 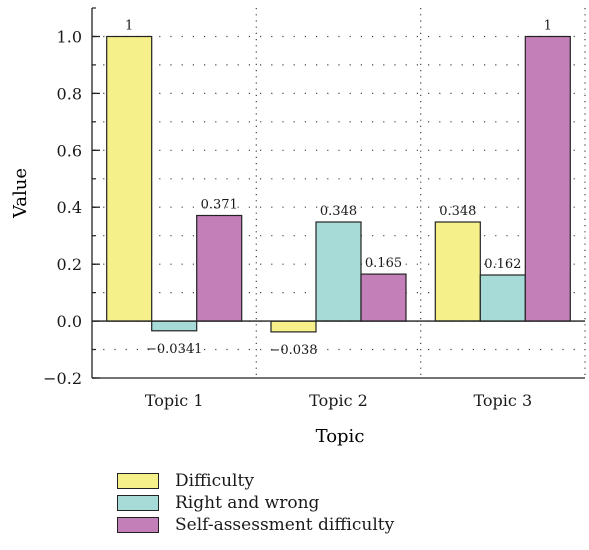 What do you see at coordinates (20, 193) in the screenshot?
I see `y-axis-label: Value` at bounding box center [20, 193].